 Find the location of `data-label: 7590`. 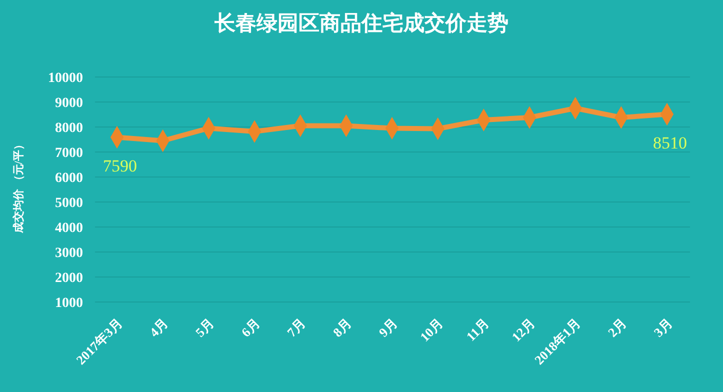

data-label: 7590 is located at coordinates (120, 166).